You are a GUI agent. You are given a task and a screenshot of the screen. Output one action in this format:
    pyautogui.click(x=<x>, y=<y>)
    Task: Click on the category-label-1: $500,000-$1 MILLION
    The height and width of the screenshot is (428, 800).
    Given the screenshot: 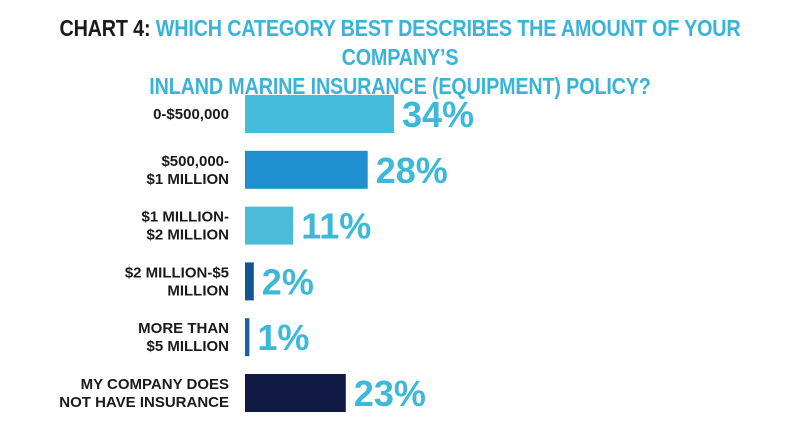 What is the action you would take?
    pyautogui.click(x=187, y=170)
    